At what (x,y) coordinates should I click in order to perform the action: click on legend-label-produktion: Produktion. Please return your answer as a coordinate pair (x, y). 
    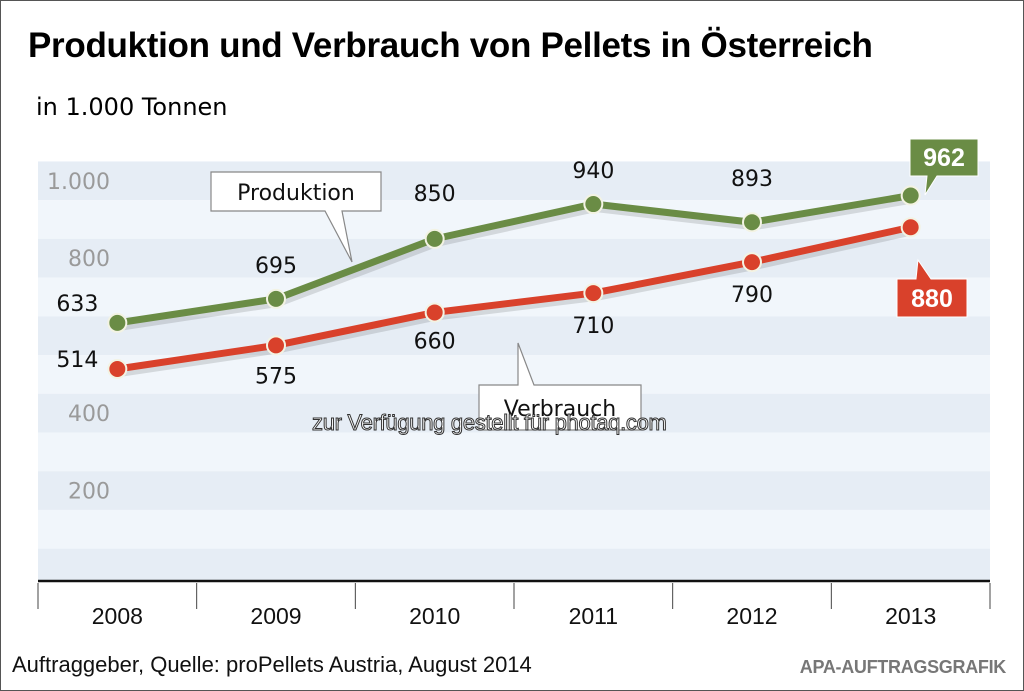
    Looking at the image, I should click on (296, 193).